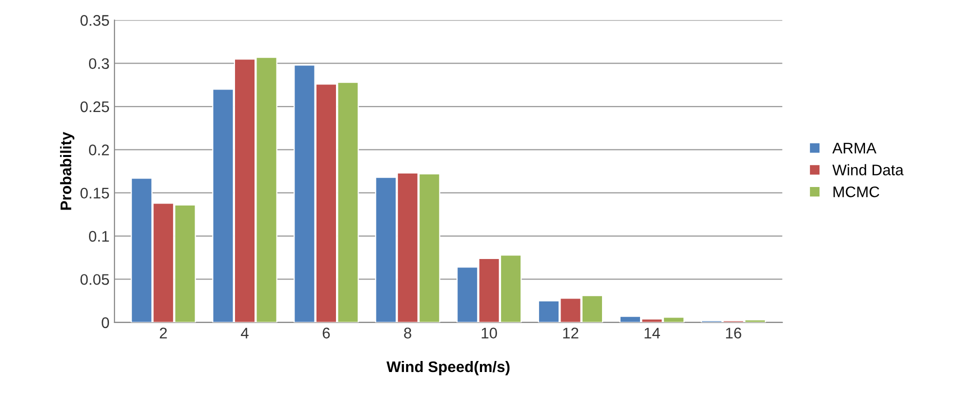 The width and height of the screenshot is (954, 403). I want to click on x-tick-label: 16, so click(734, 333).